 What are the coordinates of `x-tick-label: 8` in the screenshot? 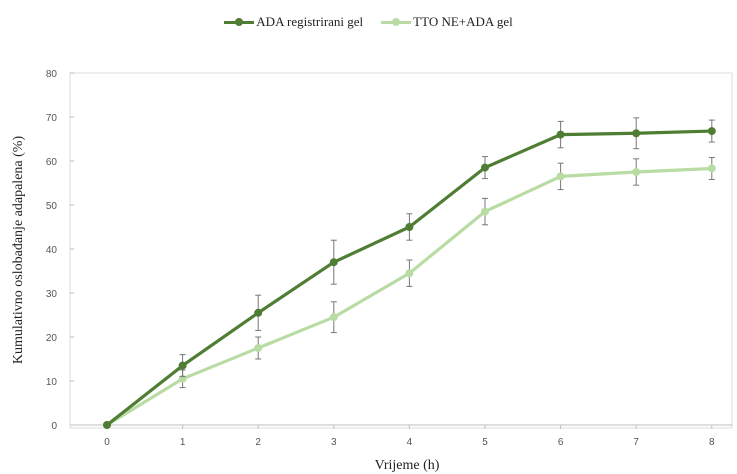 It's located at (712, 442).